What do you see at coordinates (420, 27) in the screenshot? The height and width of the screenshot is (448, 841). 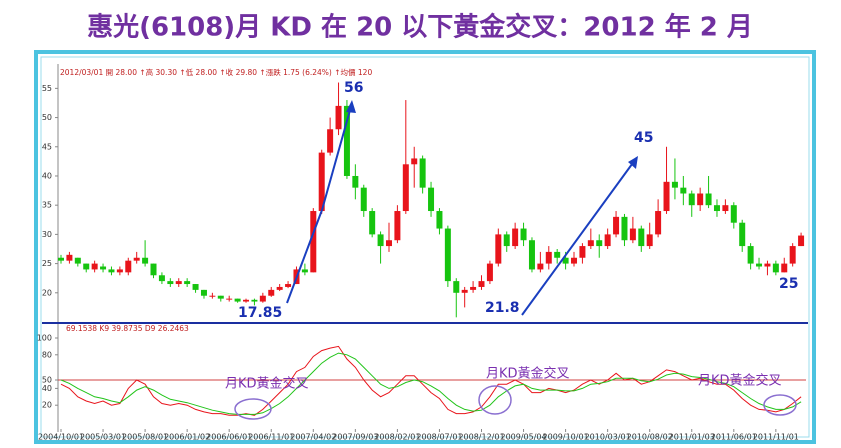 I see `title: 惠光(6108)月 KD 在 20 以下黃金交叉：2012 年 2 月` at bounding box center [420, 27].